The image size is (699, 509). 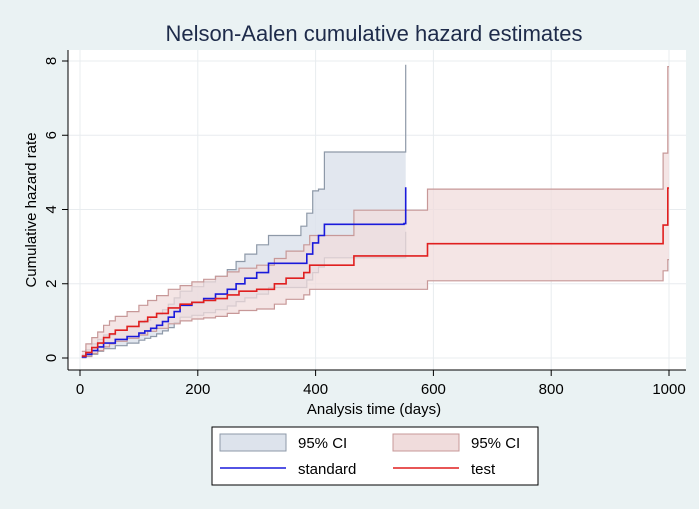 What do you see at coordinates (322, 443) in the screenshot?
I see `legend-label-standard-ci: 95% CI` at bounding box center [322, 443].